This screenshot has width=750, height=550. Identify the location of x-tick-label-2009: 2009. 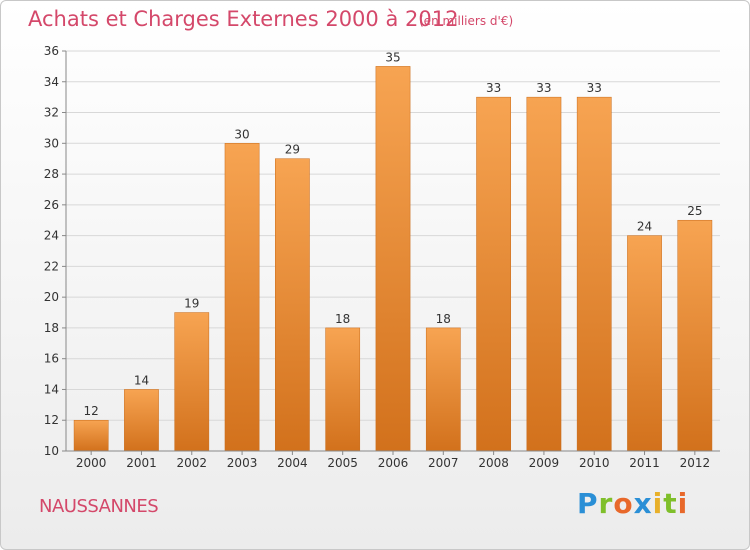
(544, 463).